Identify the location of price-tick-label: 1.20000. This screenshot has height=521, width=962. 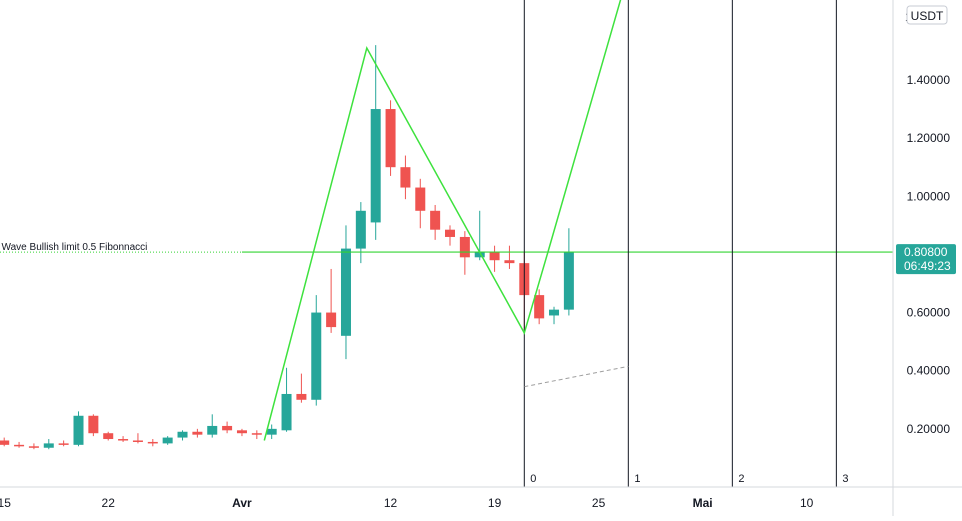
(929, 138).